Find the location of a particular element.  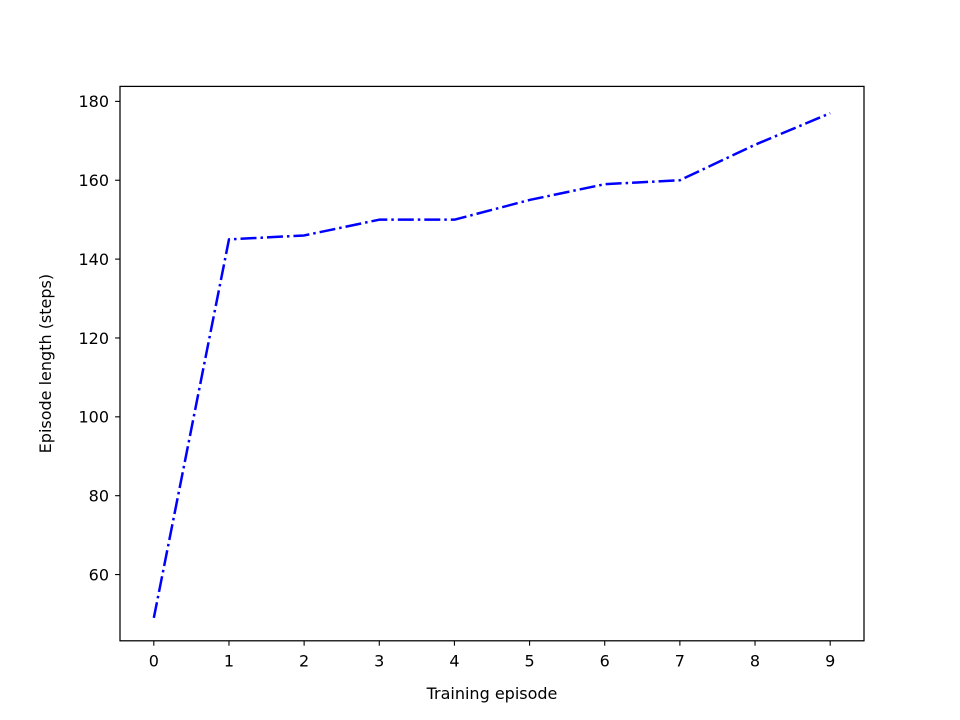

y-tick-label: 100 is located at coordinates (93, 417).